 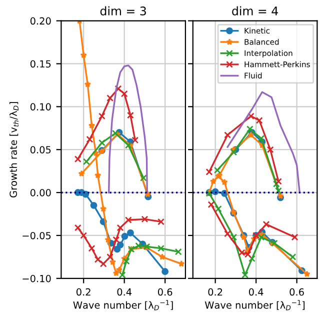 What do you see at coordinates (40, 106) in the screenshot?
I see `y-tick-label: 0.10` at bounding box center [40, 106].